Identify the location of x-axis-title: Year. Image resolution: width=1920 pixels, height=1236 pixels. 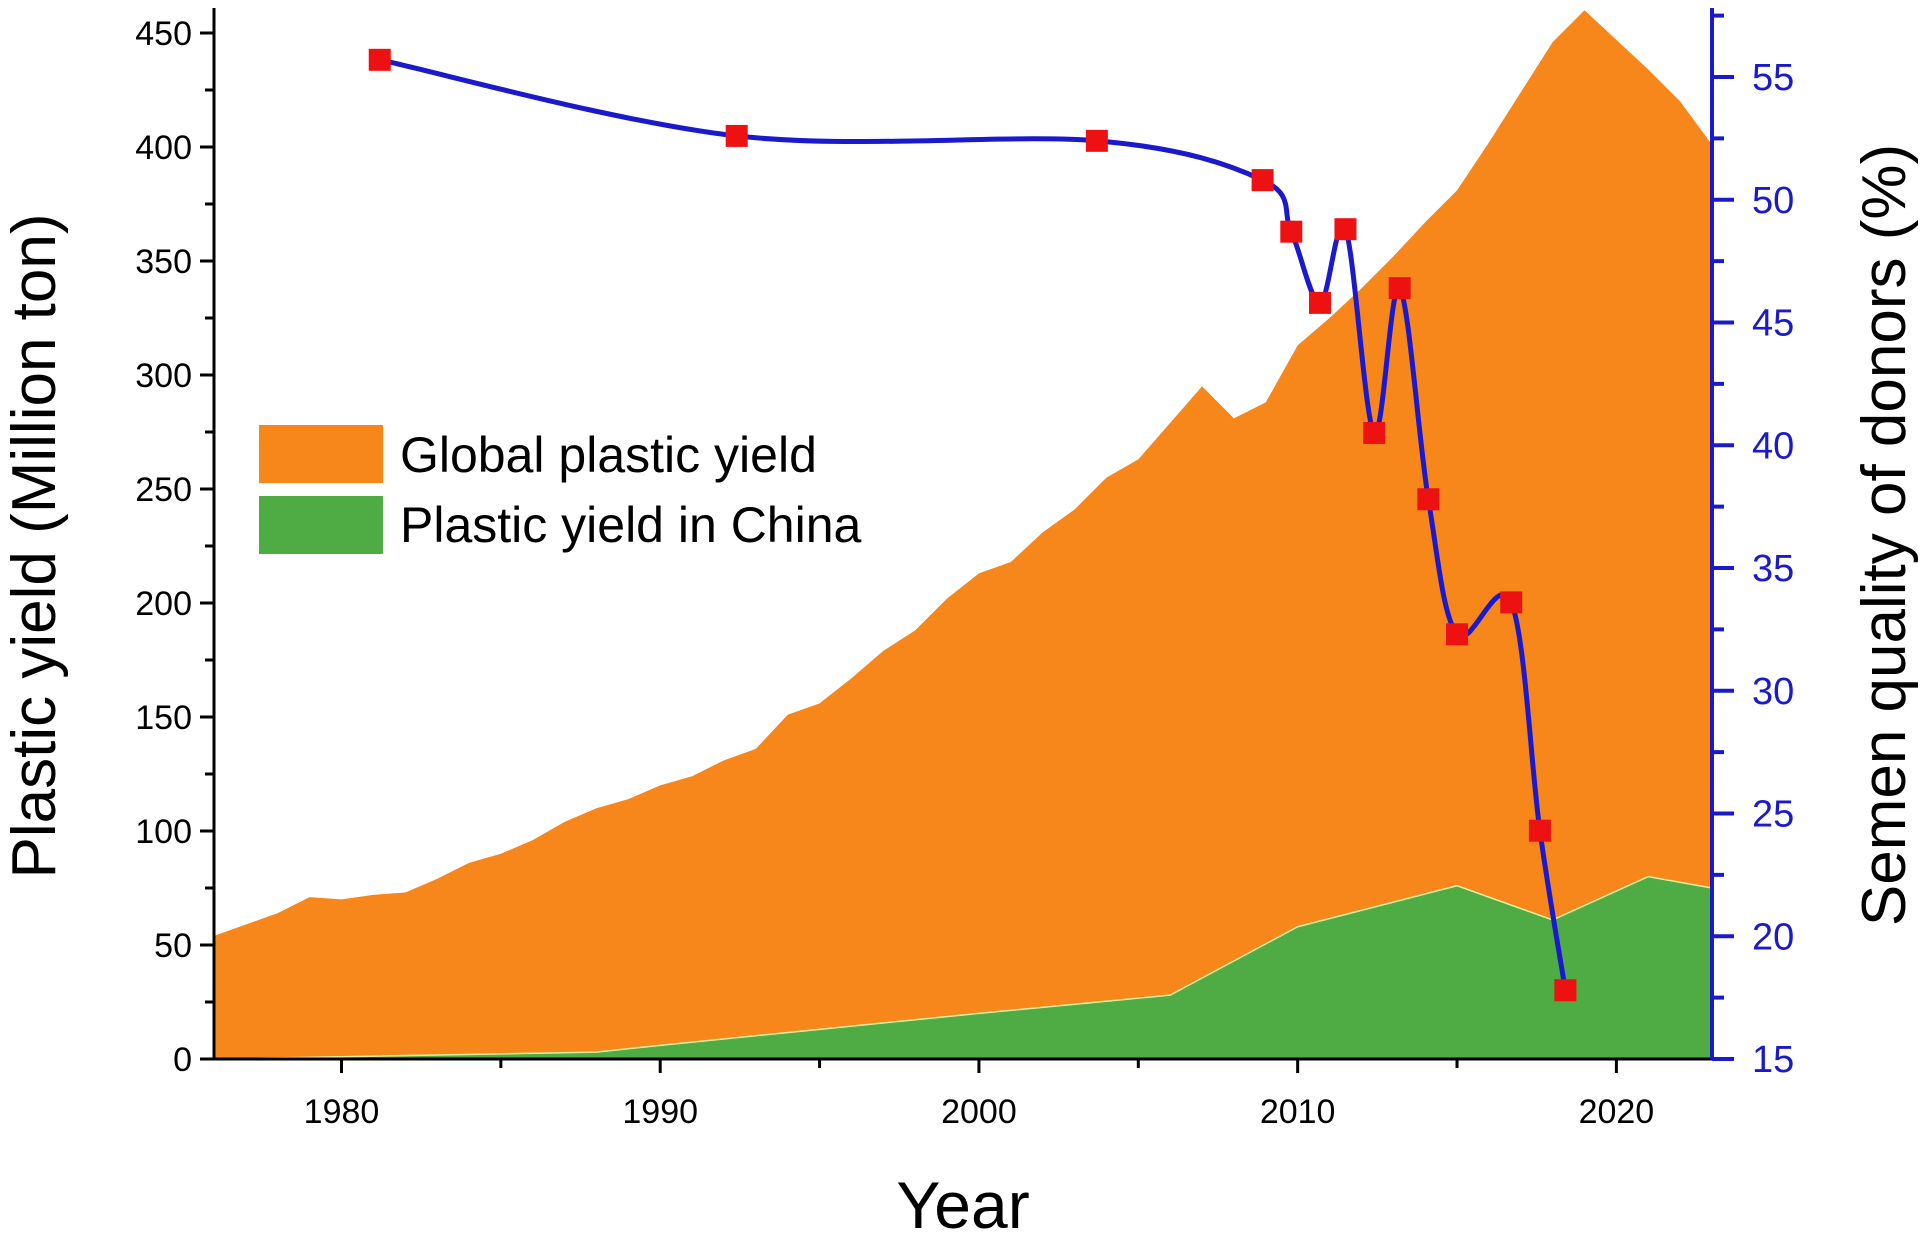
(962, 1202).